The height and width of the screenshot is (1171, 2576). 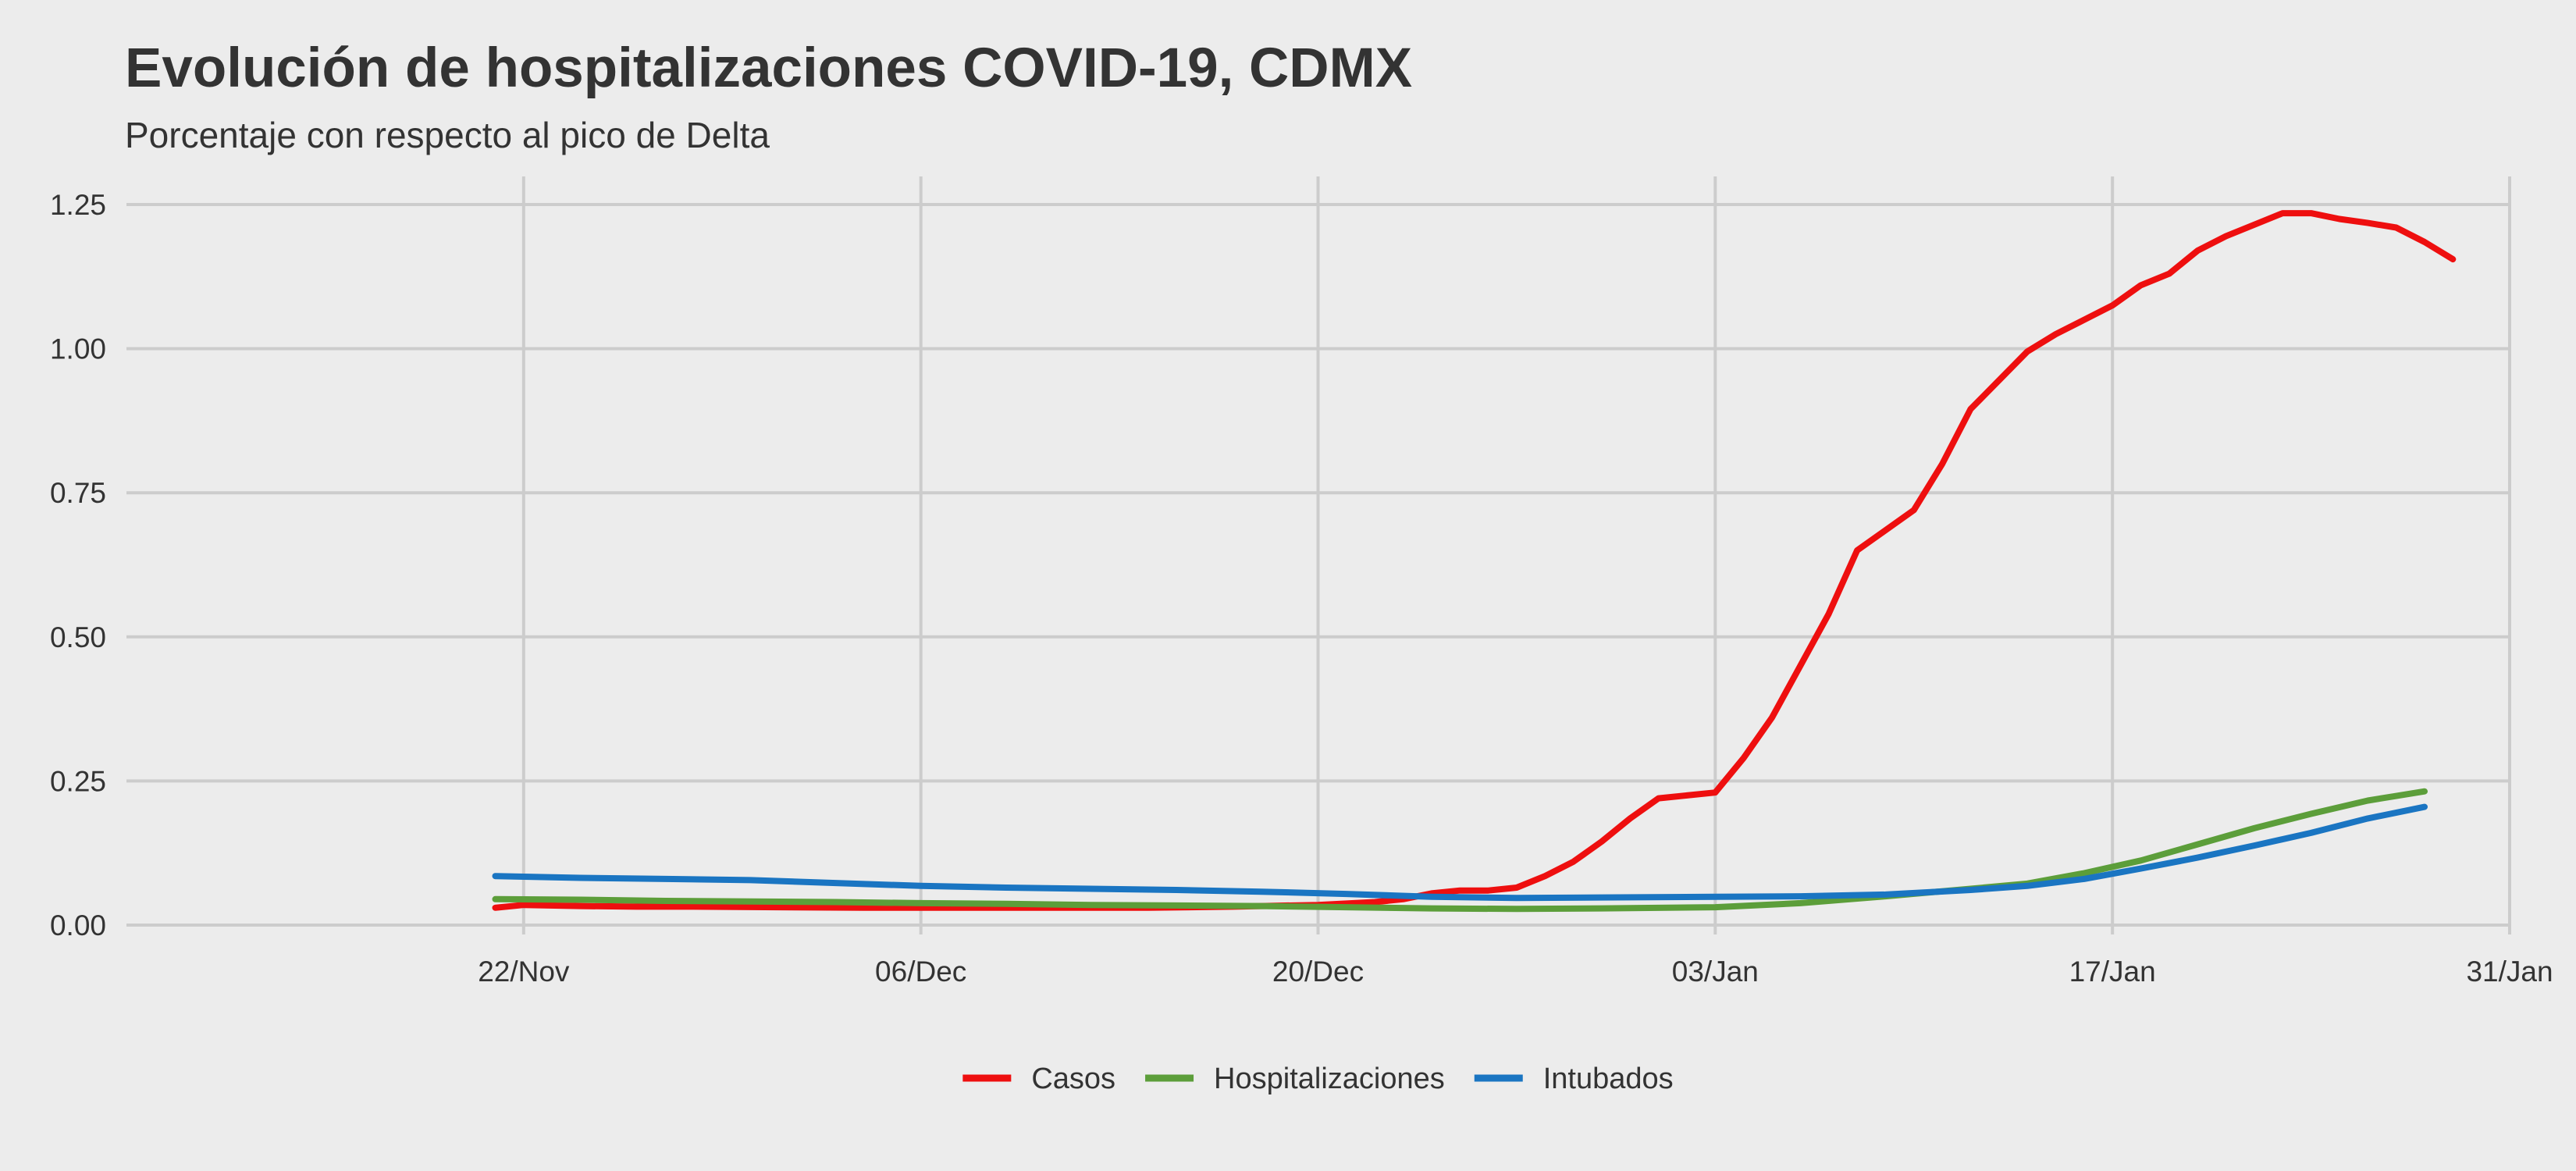 I want to click on legend-item-intubados: Intubados, so click(x=1574, y=1078).